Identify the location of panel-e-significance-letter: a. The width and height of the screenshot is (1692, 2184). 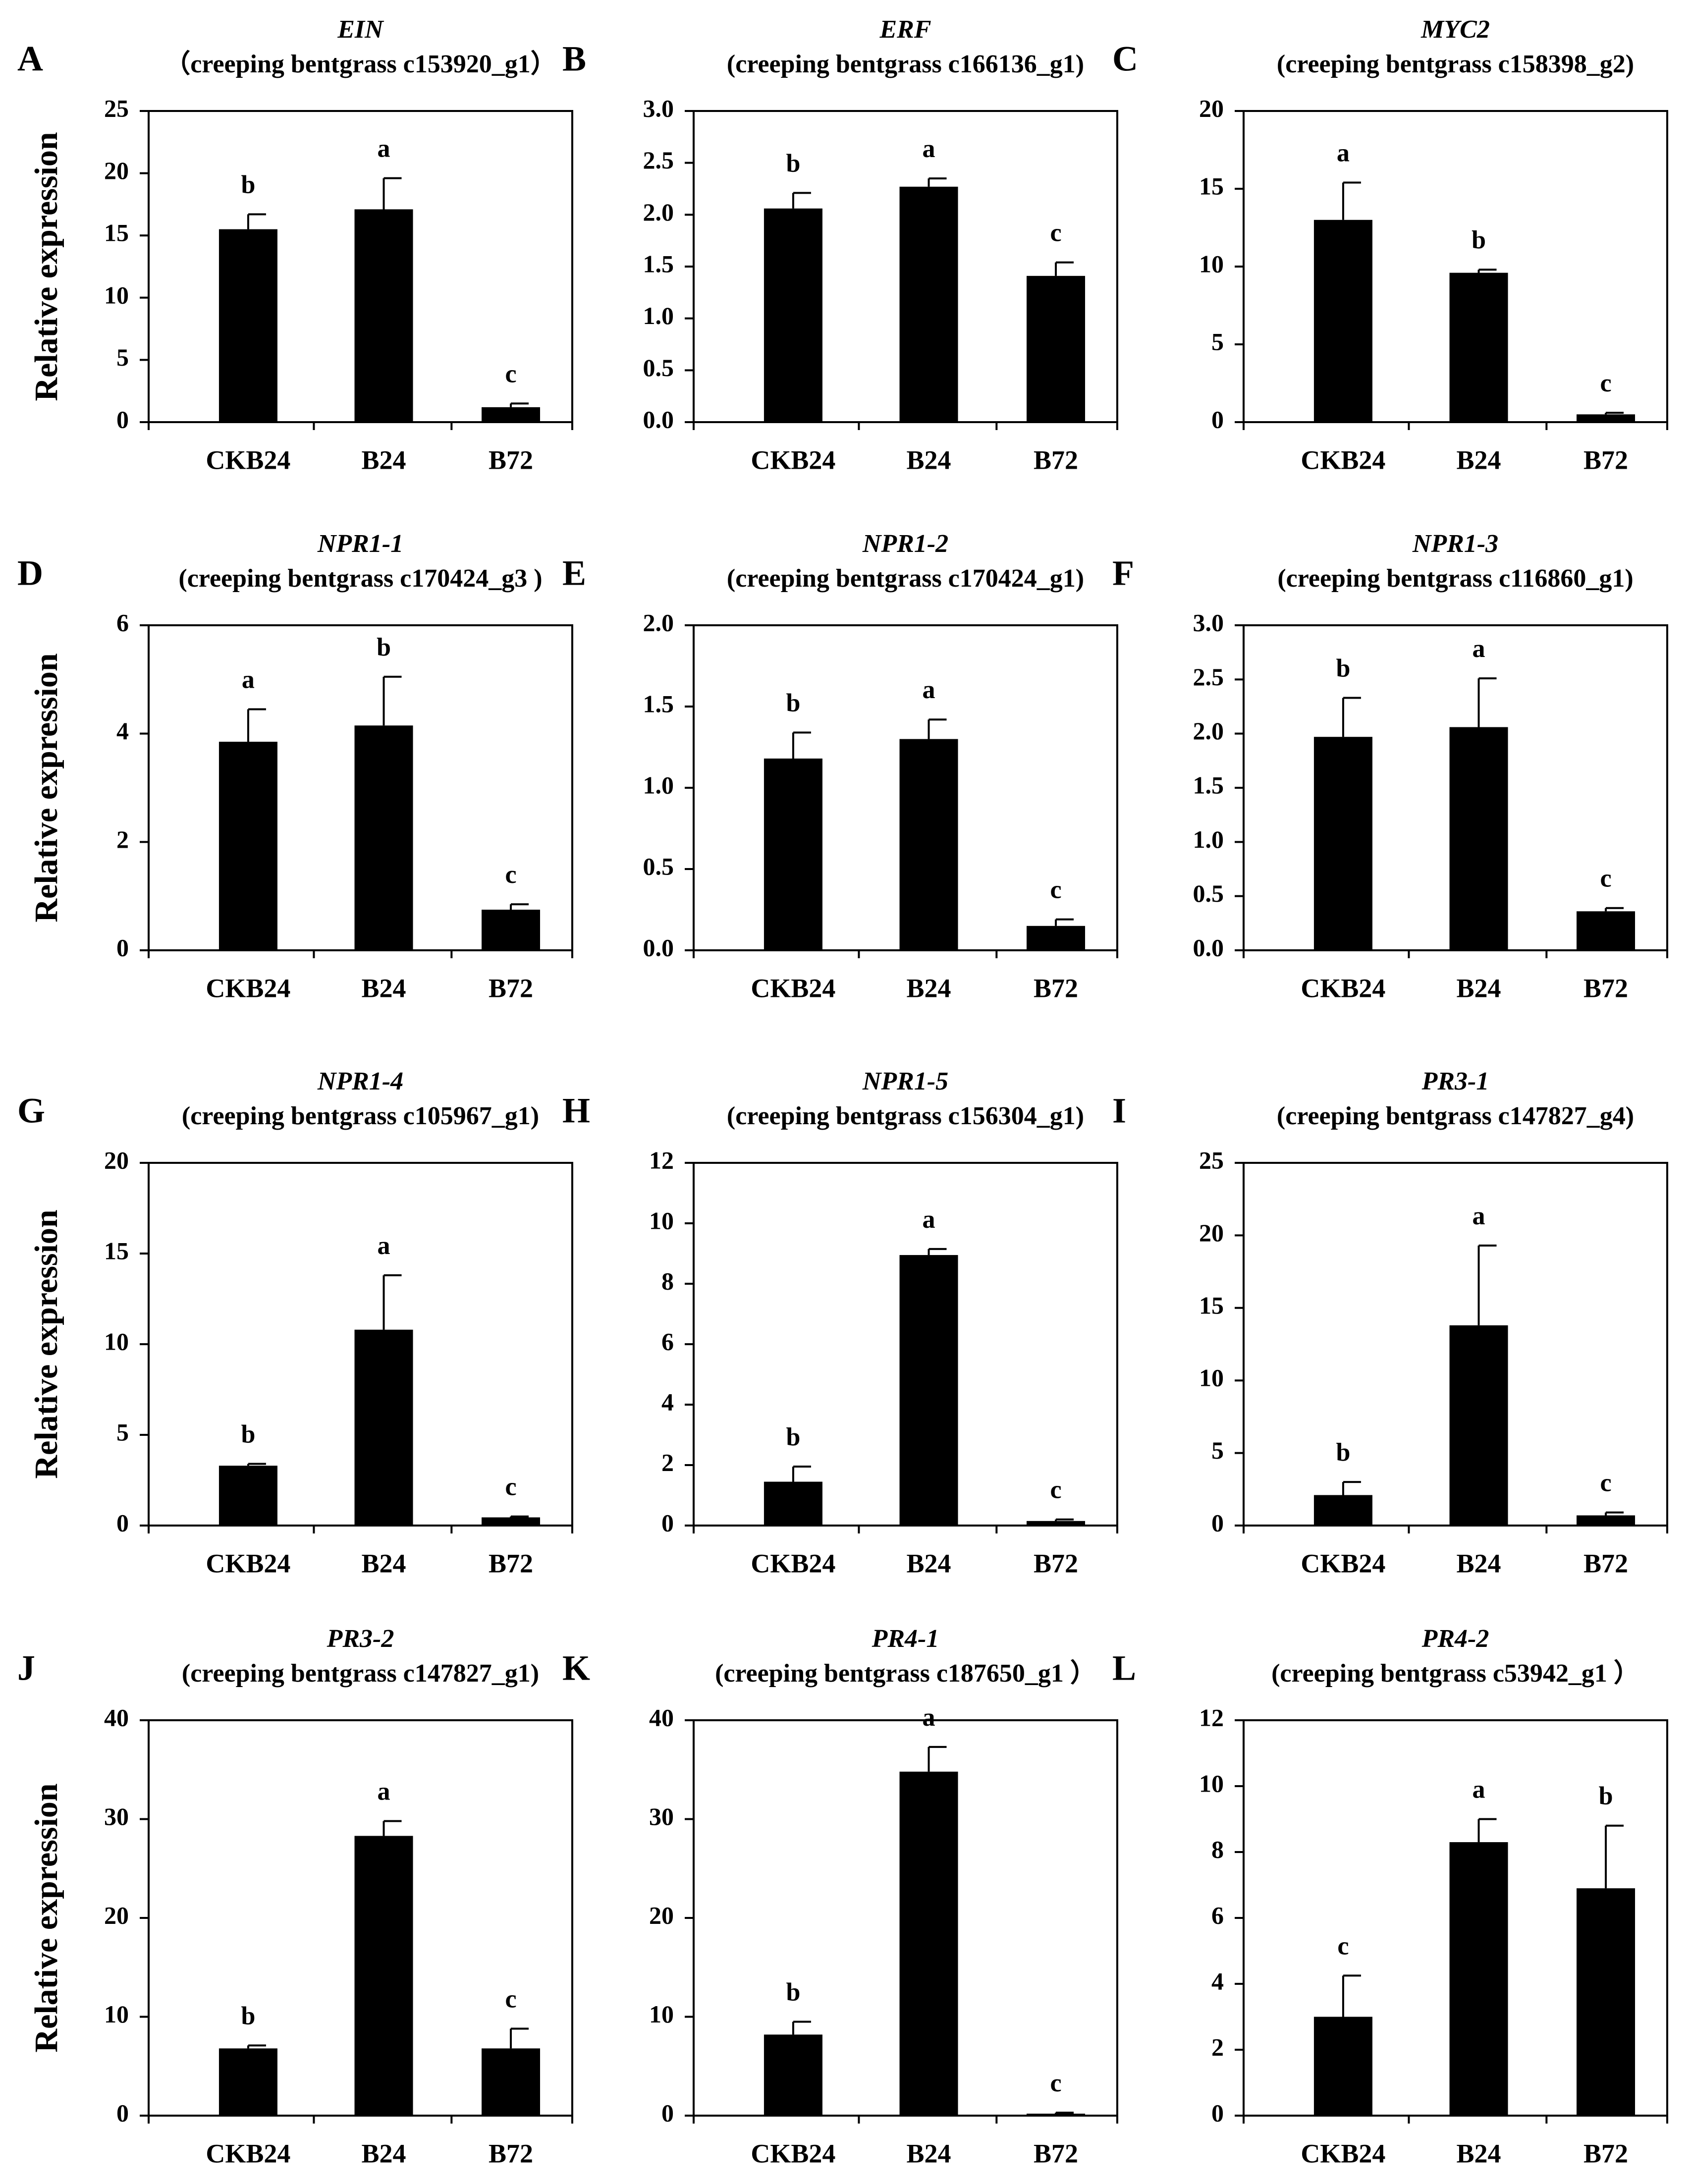
(929, 690).